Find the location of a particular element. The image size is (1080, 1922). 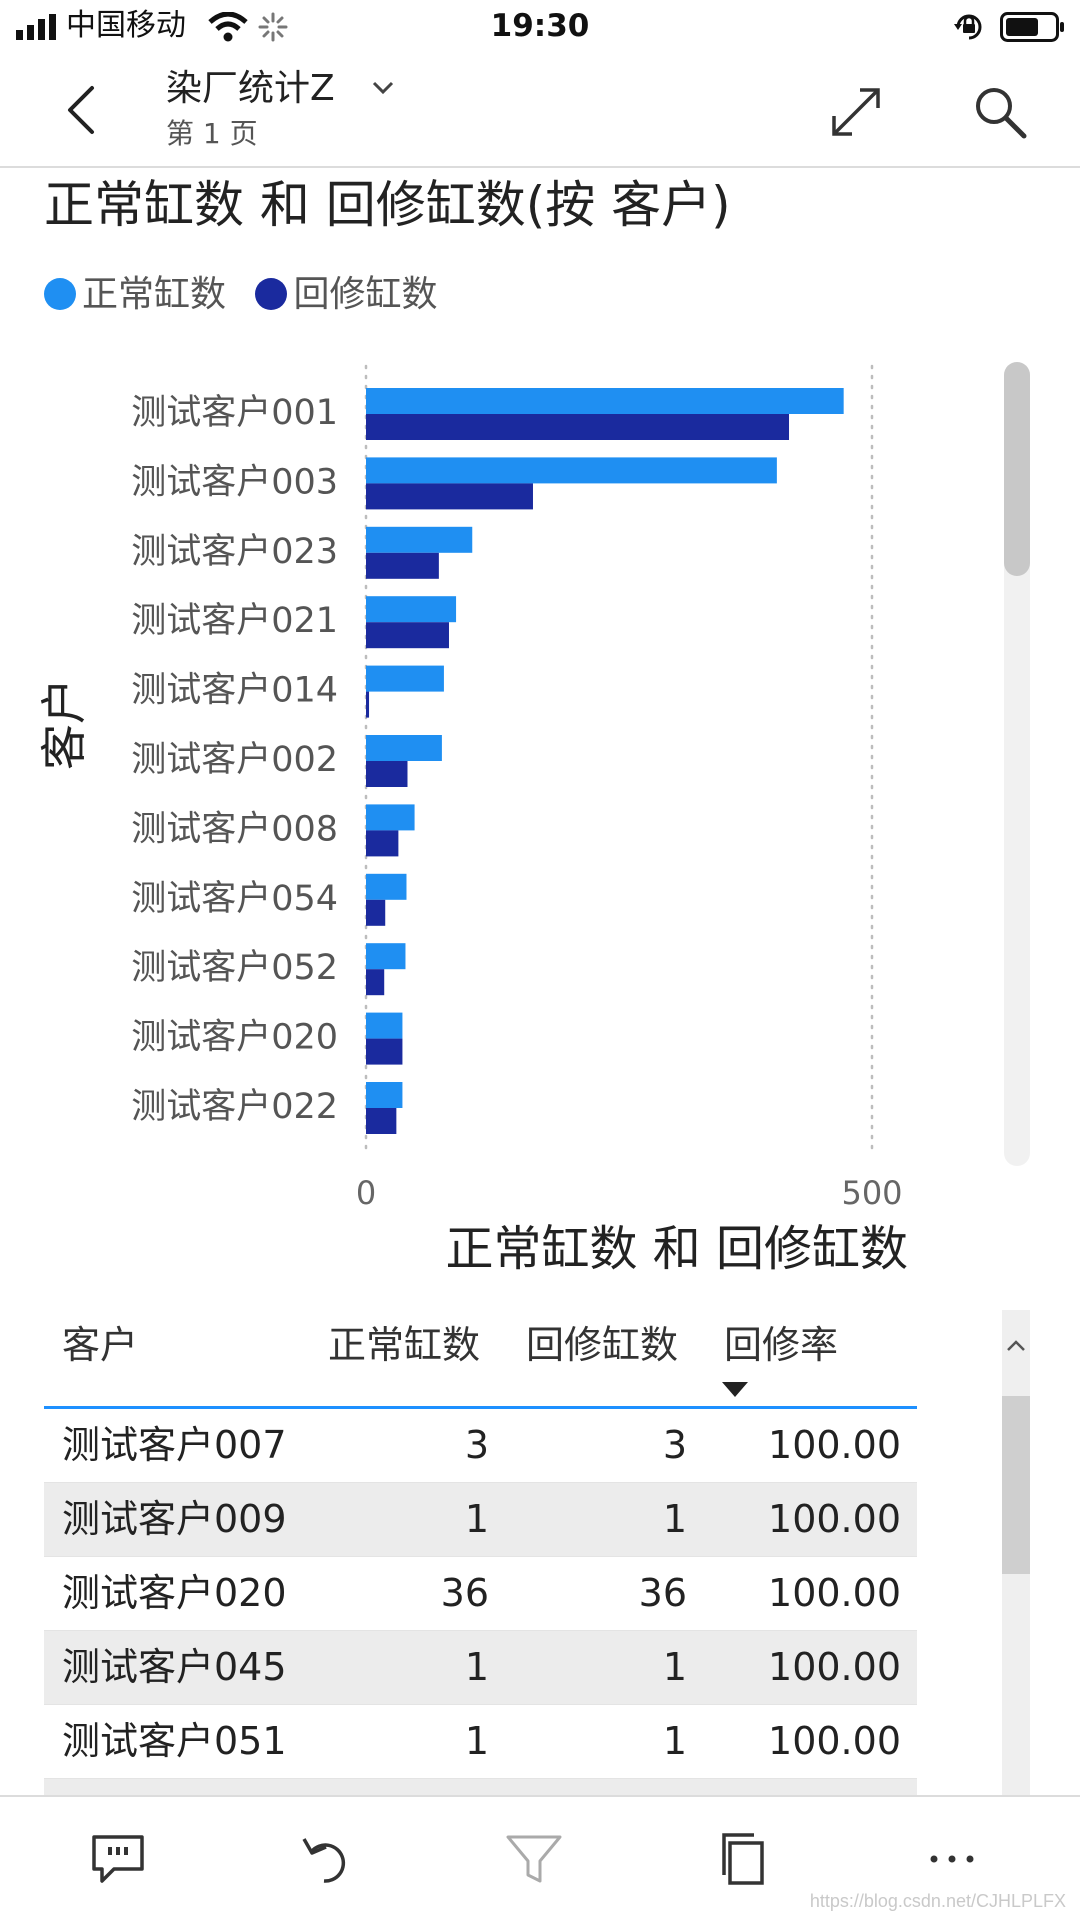

column-header-repair: 回修缸数 is located at coordinates (602, 1345).